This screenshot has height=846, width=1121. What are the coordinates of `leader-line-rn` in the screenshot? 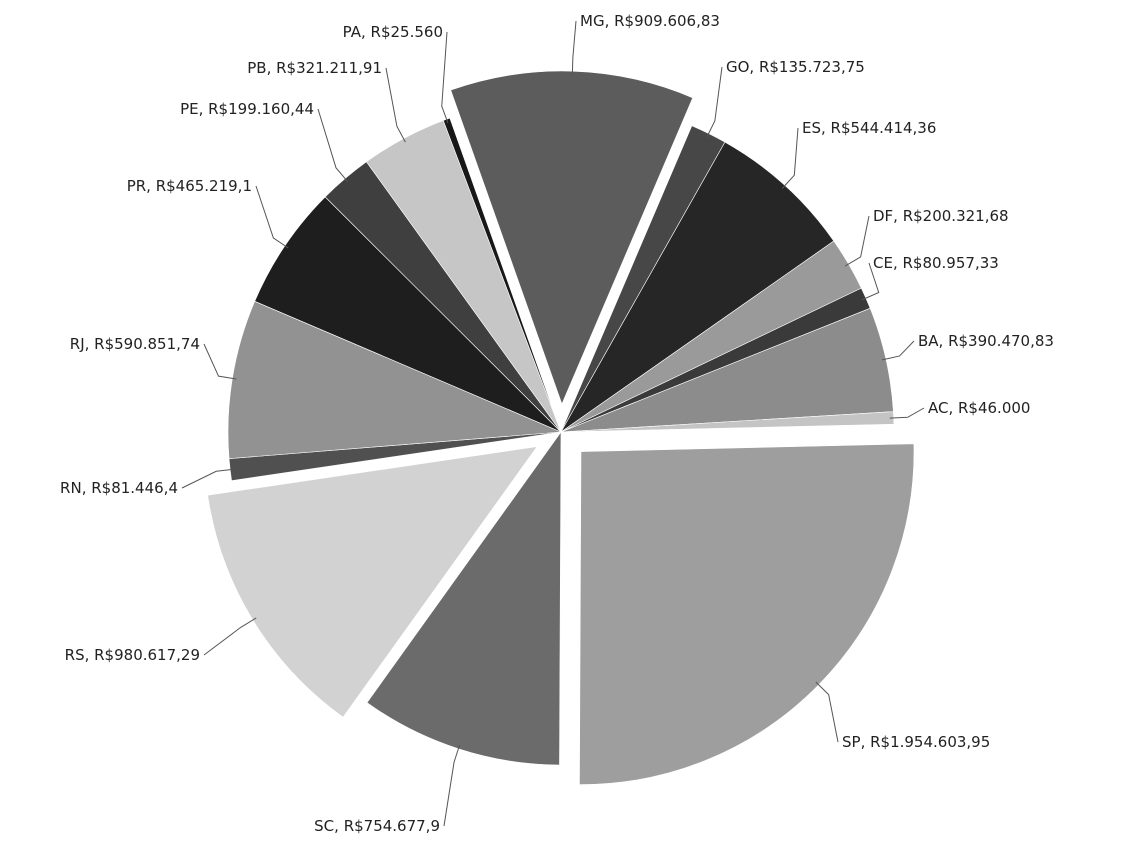 It's located at (208, 478).